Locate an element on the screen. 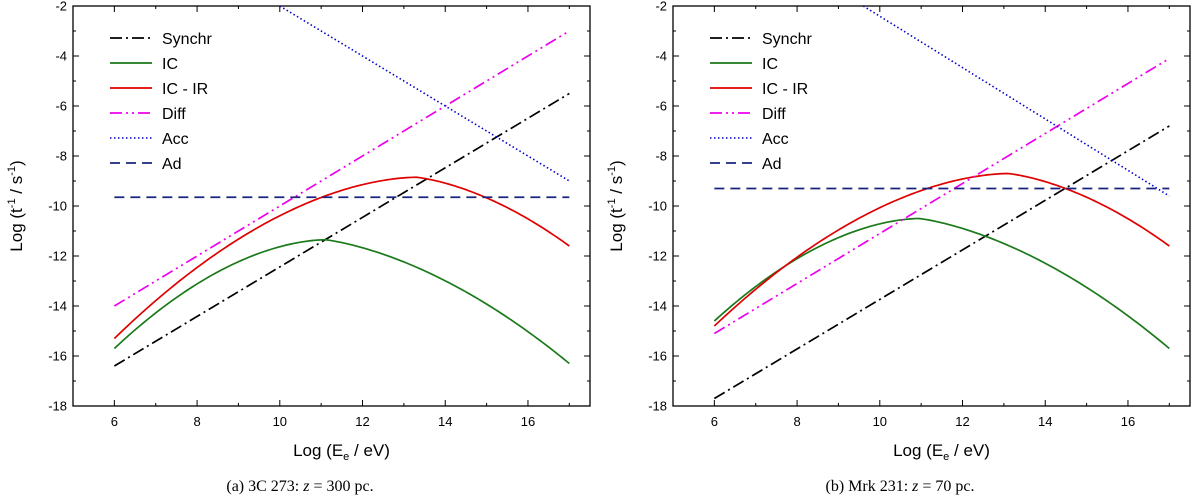 Image resolution: width=1200 pixels, height=500 pixels. figure-caption: (b) Mrk 231: z = 70 pc. is located at coordinates (899, 486).